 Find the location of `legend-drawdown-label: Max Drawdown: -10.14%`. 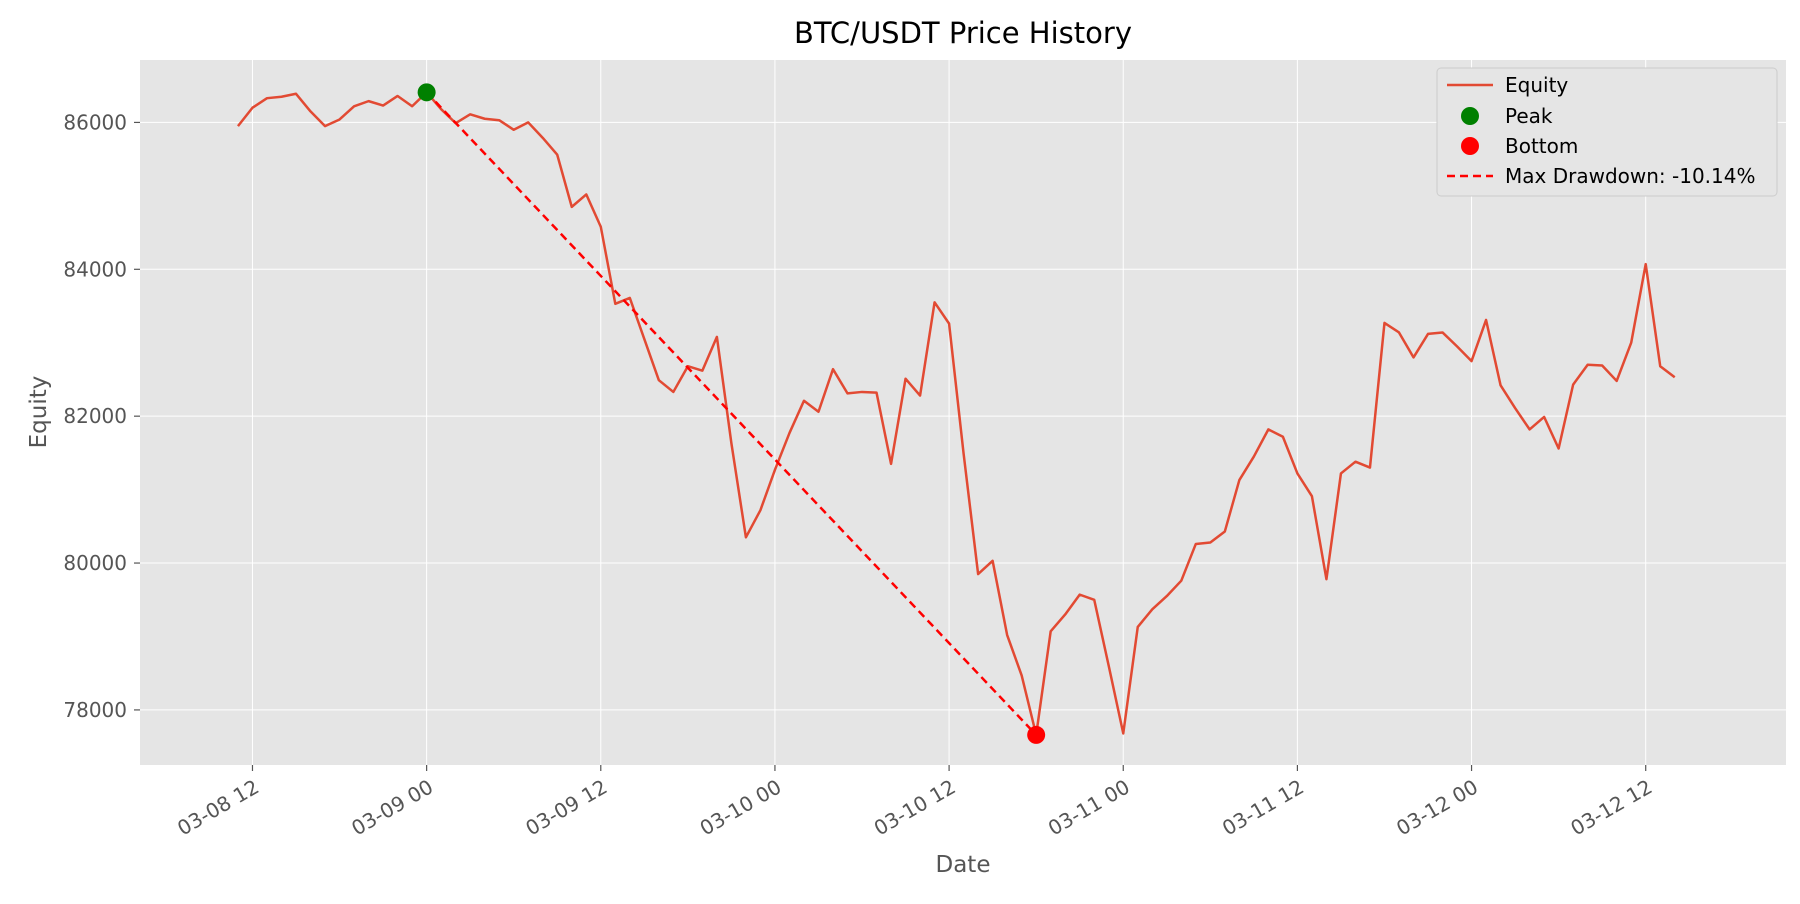

legend-drawdown-label: Max Drawdown: -10.14% is located at coordinates (1630, 176).